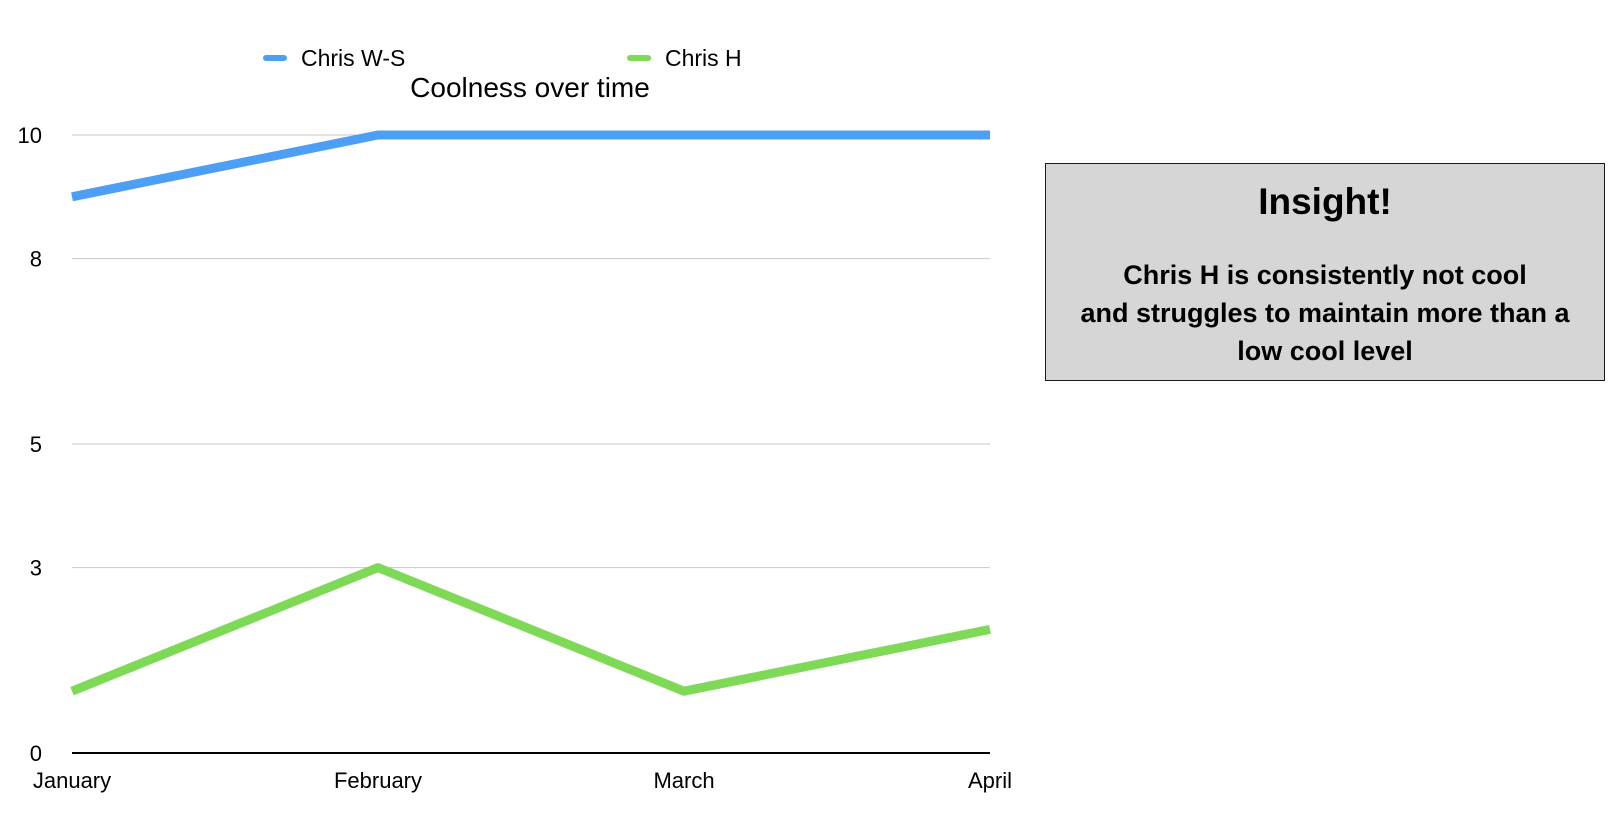 Image resolution: width=1620 pixels, height=838 pixels. I want to click on legend-label-chris-h: Chris H, so click(703, 57).